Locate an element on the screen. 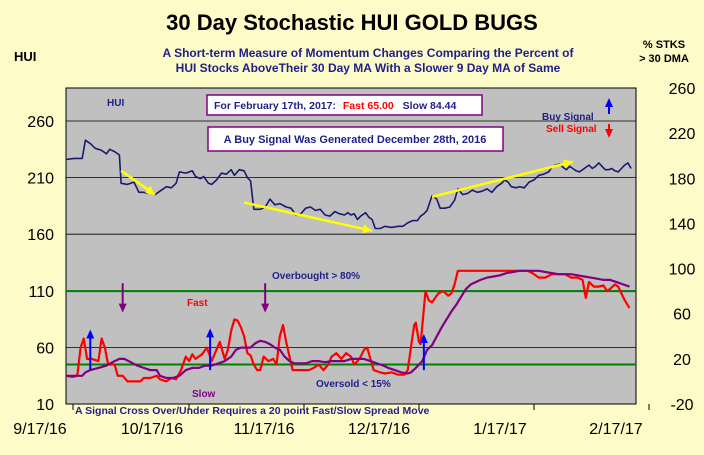 The height and width of the screenshot is (455, 704). oversold-label: Oversold < 15% is located at coordinates (353, 384).